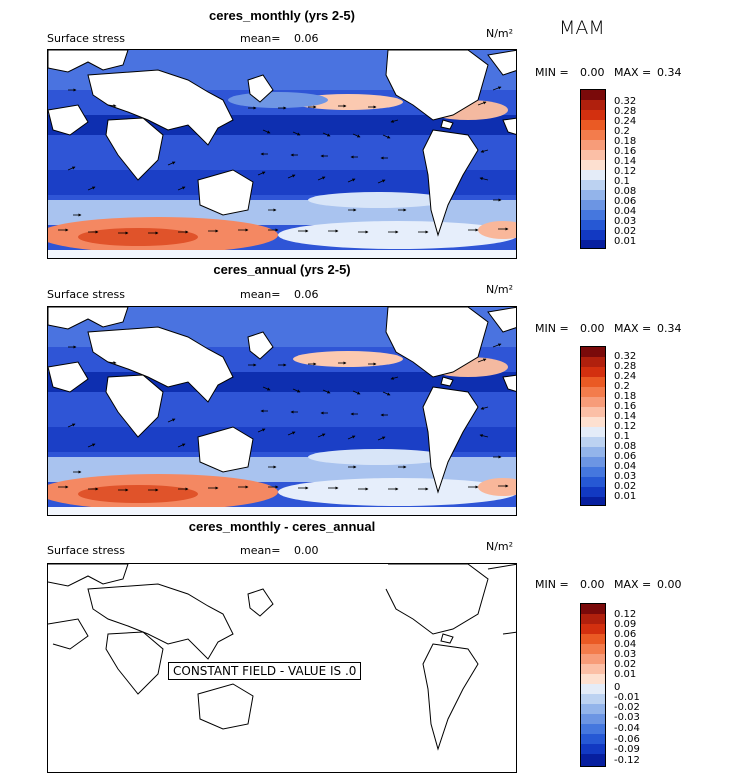  Describe the element at coordinates (627, 749) in the screenshot. I see `colorbar-tick: -0.09` at that location.